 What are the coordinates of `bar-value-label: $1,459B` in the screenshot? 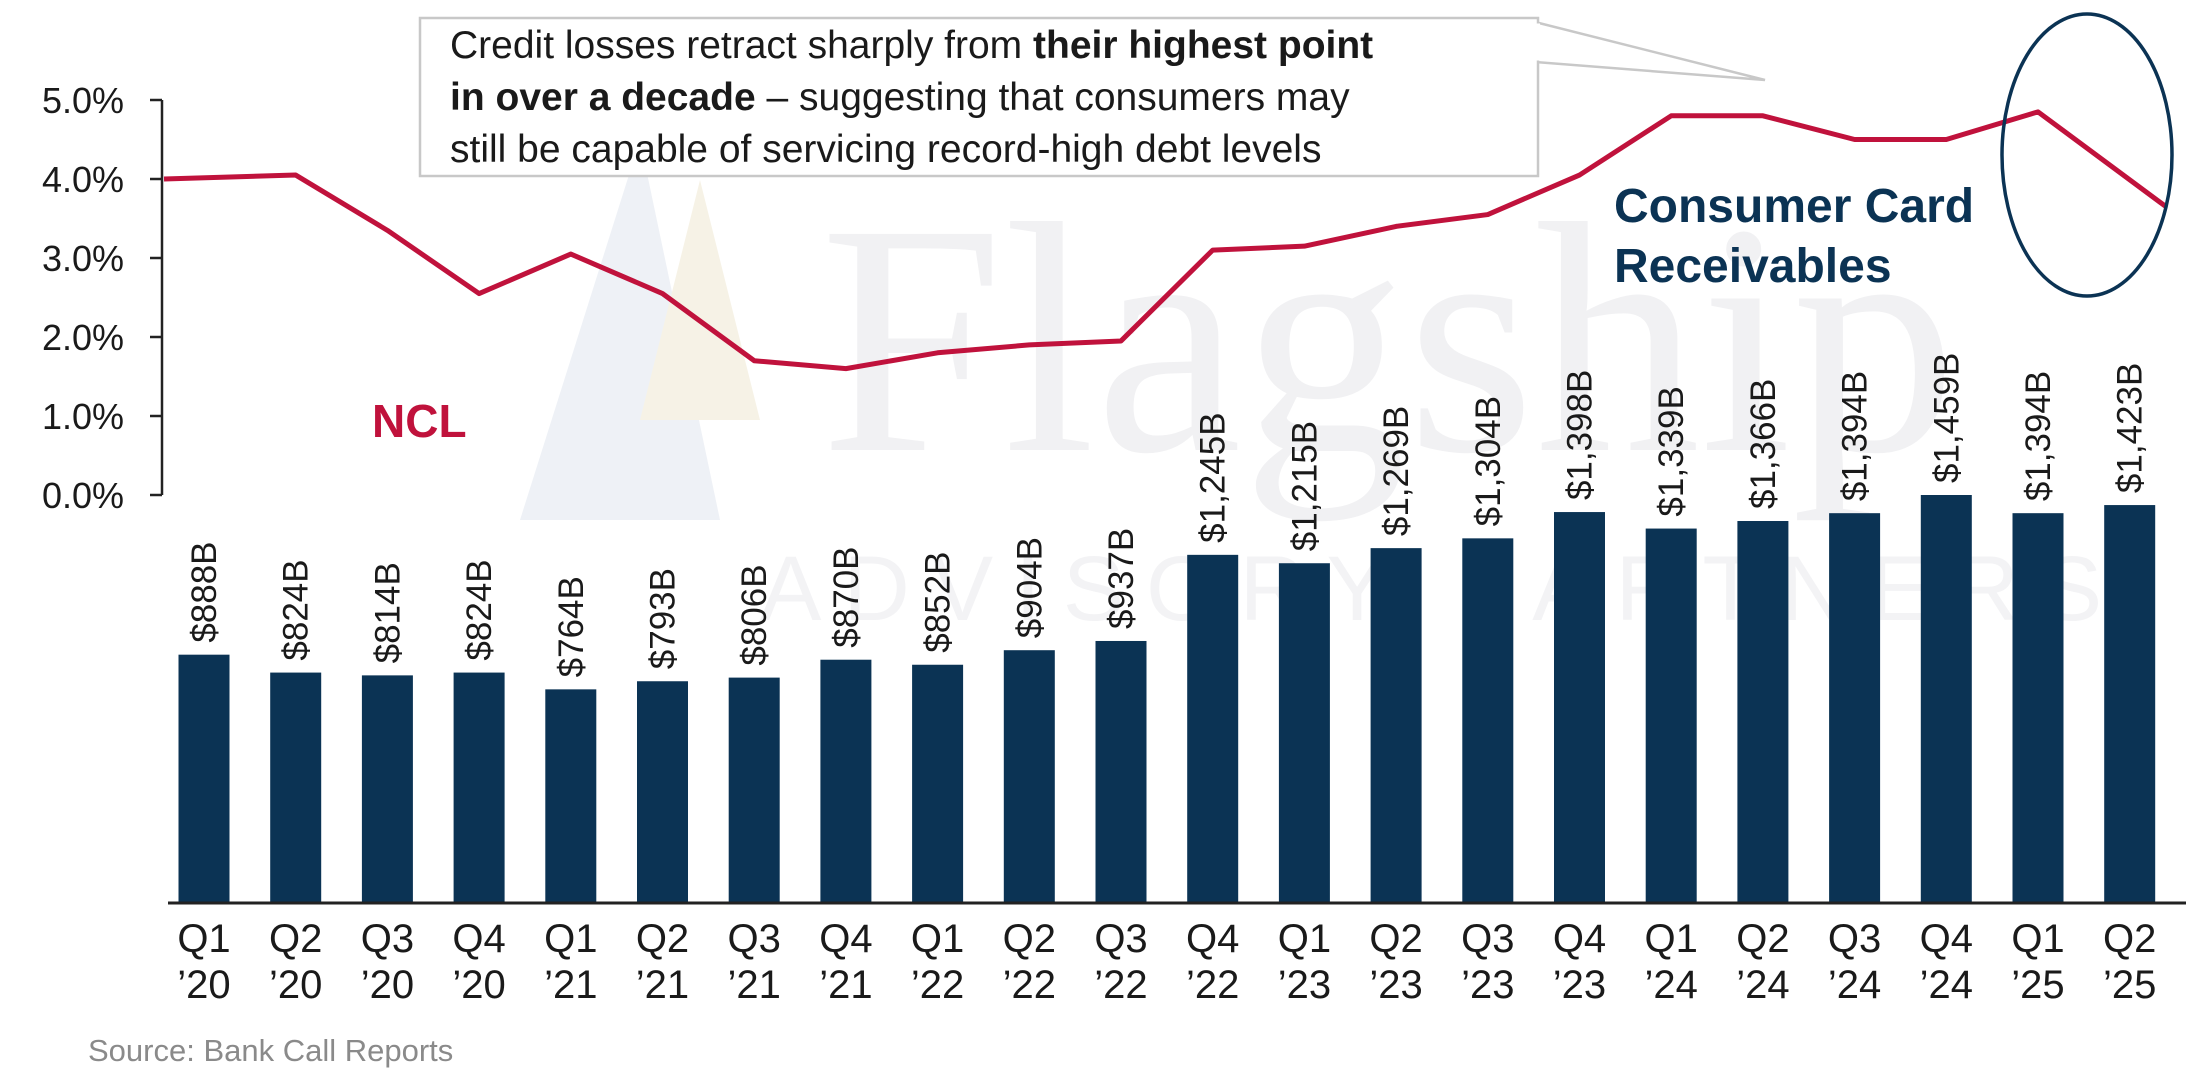 It's located at (1946, 418).